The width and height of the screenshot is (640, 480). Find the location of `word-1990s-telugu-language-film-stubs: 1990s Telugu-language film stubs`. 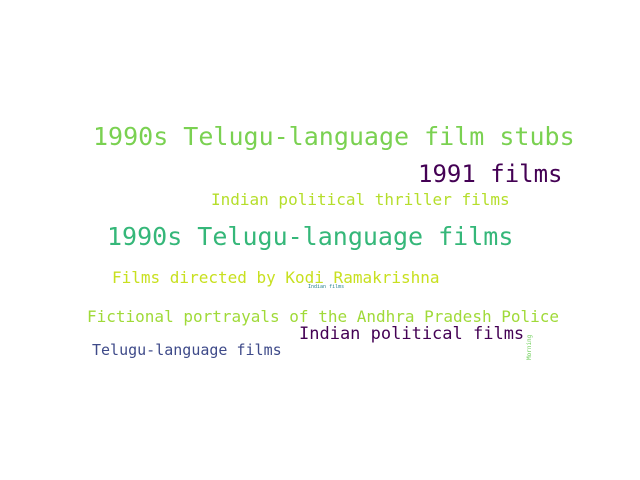

word-1990s-telugu-language-film-stubs: 1990s Telugu-language film stubs is located at coordinates (334, 136).